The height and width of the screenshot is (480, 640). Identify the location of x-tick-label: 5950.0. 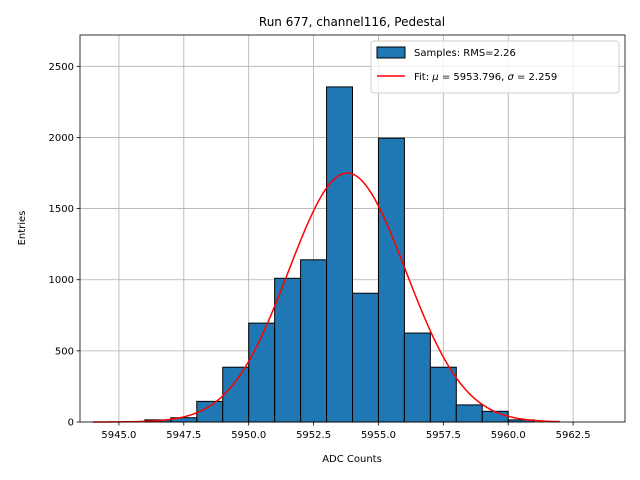
(248, 435).